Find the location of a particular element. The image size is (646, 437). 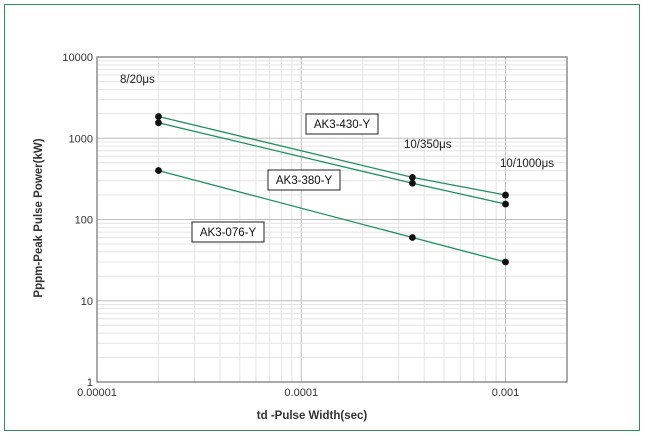

y-axis-title: Pppm-Peak Pulse Power(kW) is located at coordinates (39, 217).